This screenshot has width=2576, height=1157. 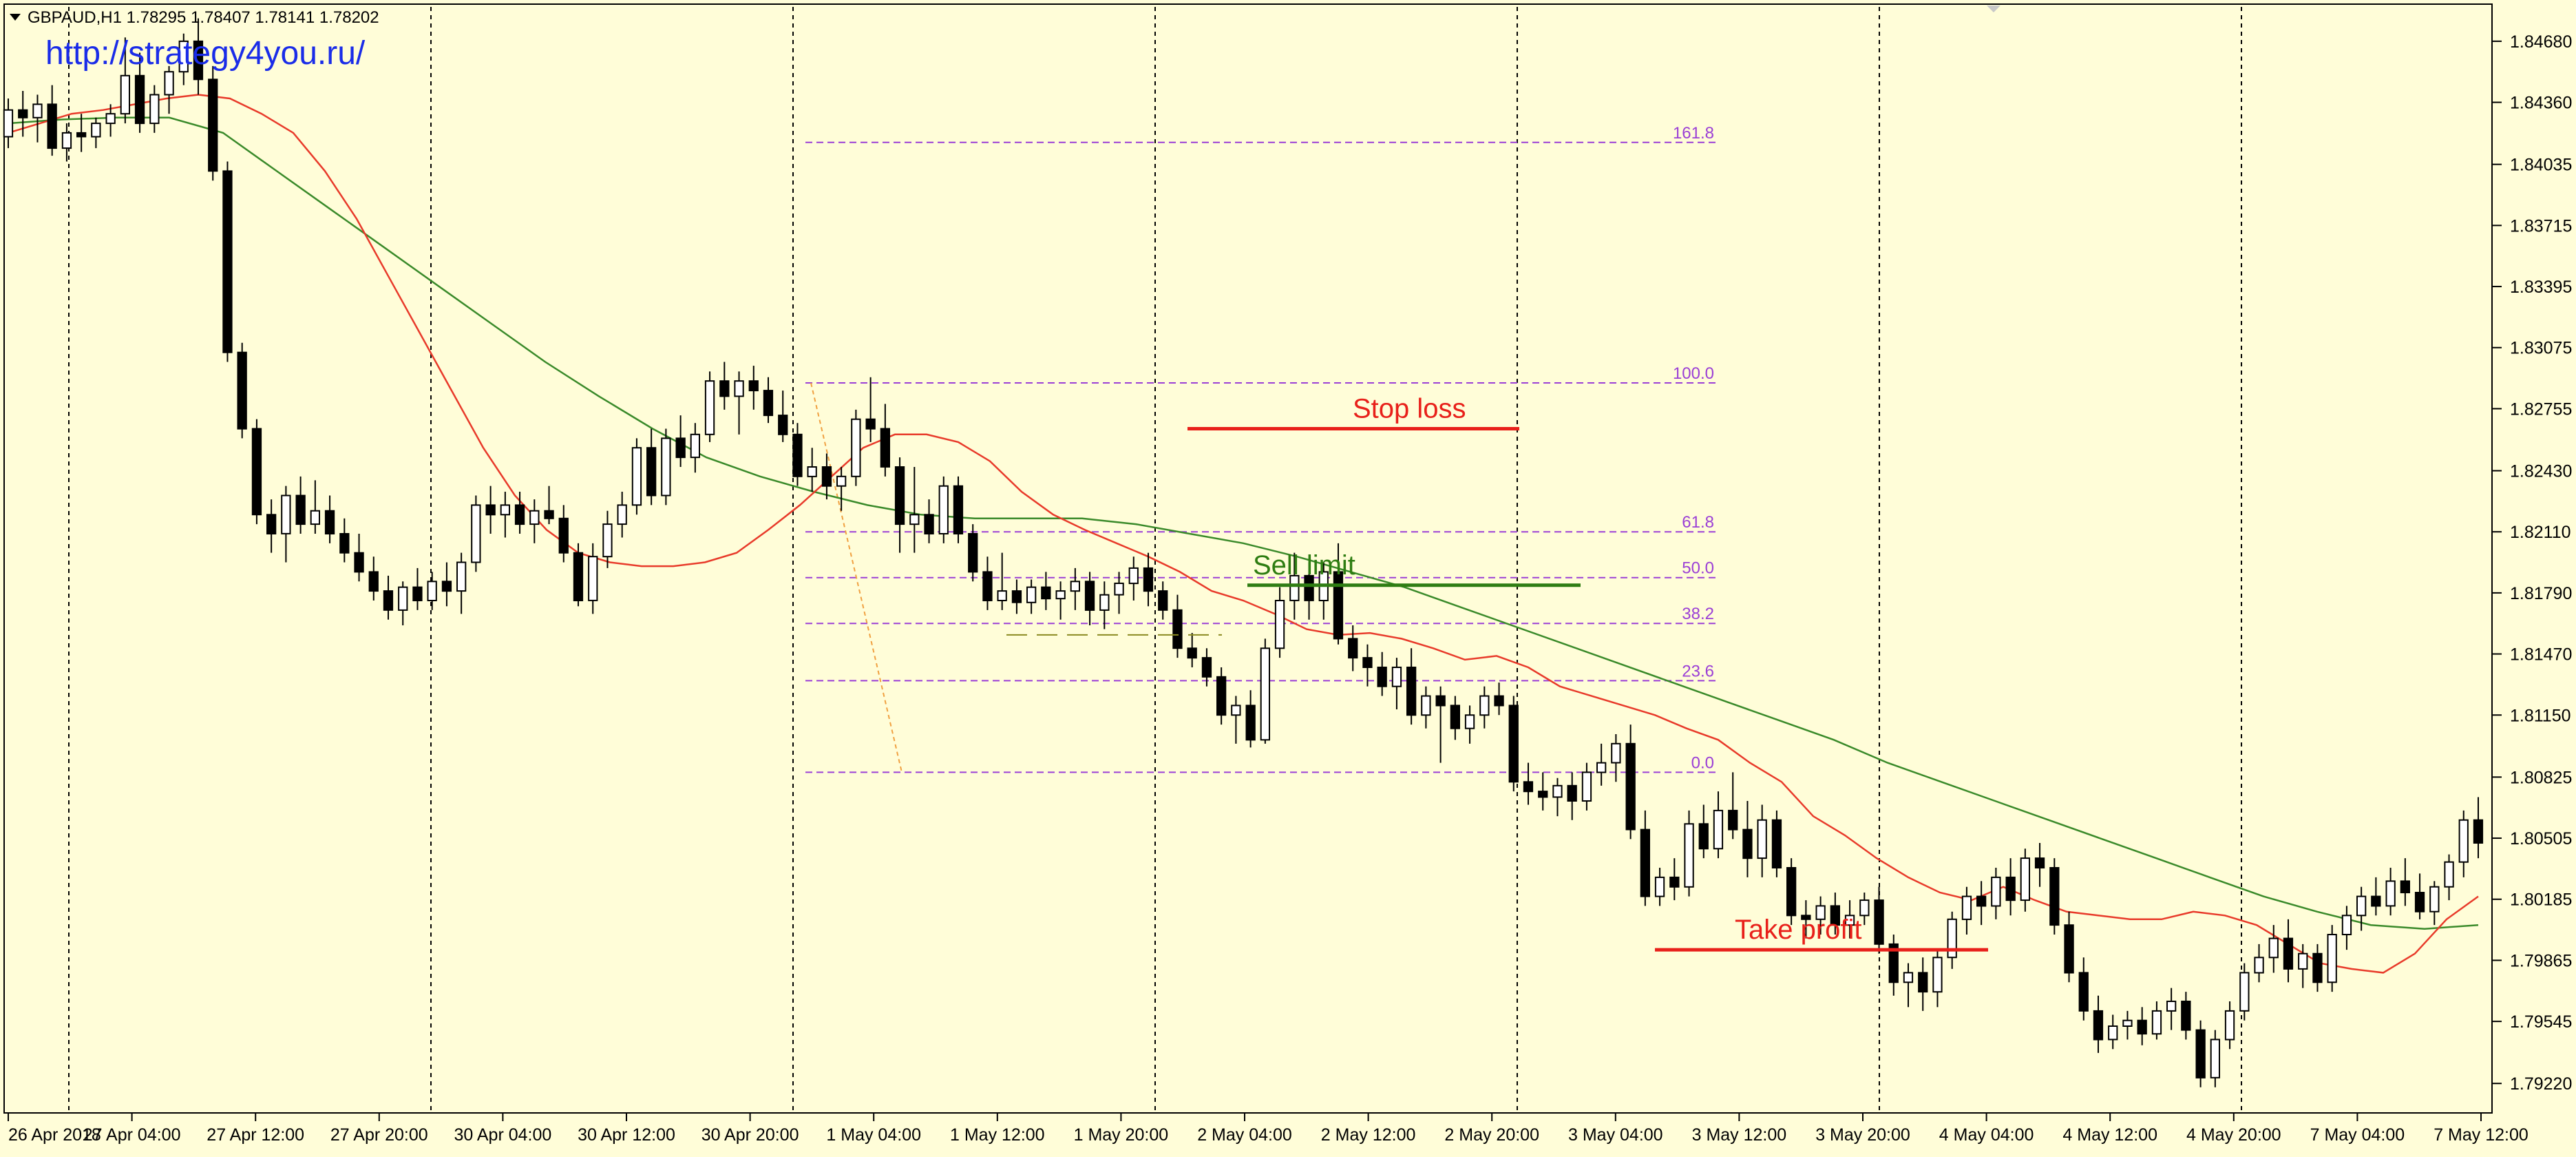 What do you see at coordinates (16, 17) in the screenshot?
I see `chevron-down-icon` at bounding box center [16, 17].